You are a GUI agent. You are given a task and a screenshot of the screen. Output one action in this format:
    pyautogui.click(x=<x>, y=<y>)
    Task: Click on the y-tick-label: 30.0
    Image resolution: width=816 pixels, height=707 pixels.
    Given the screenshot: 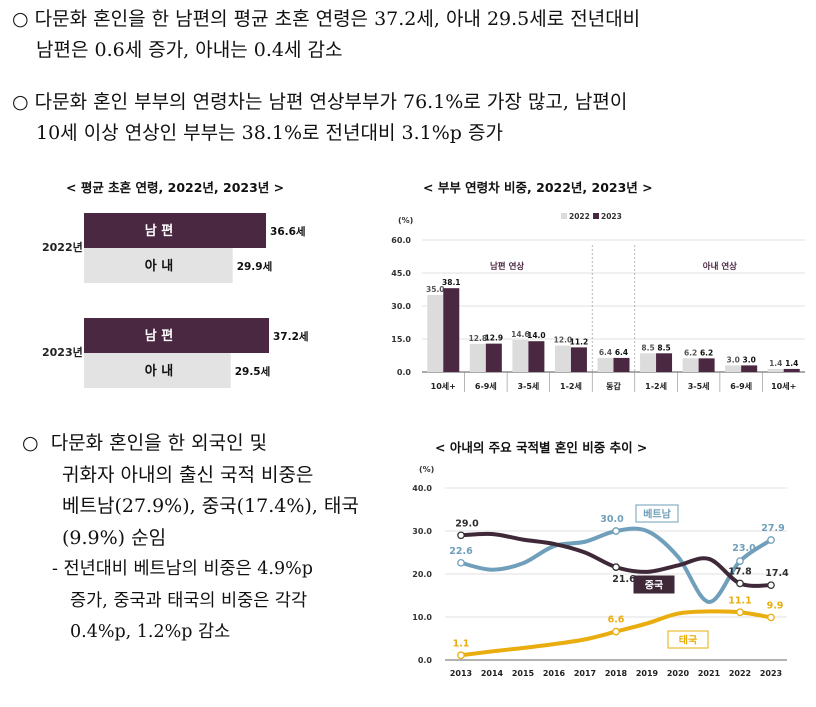 What is the action you would take?
    pyautogui.click(x=401, y=306)
    